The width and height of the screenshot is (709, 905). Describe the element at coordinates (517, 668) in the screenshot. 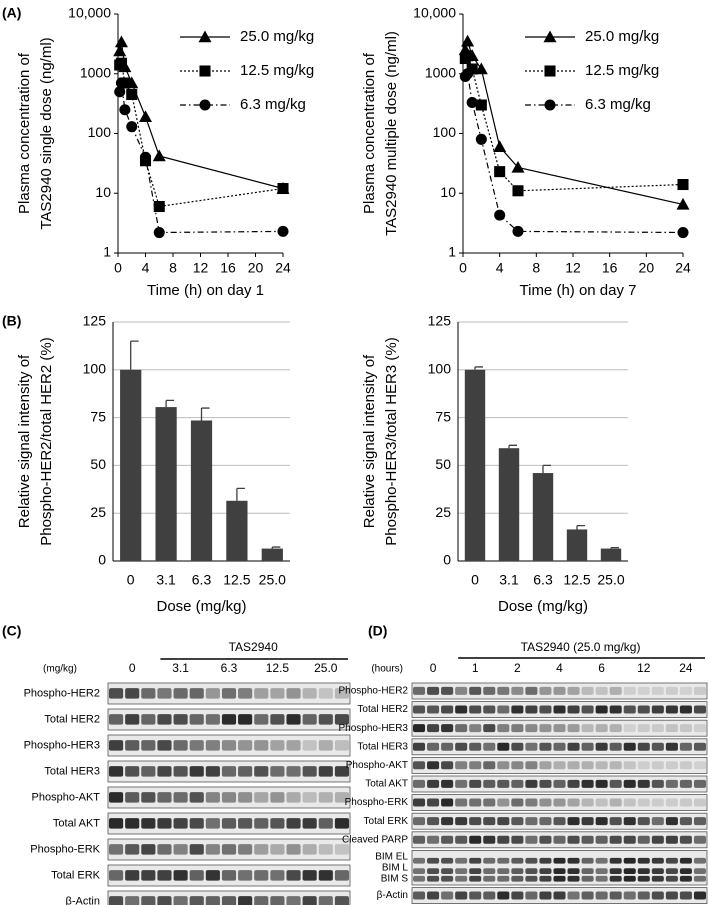

I see `lane-label: 2` at that location.